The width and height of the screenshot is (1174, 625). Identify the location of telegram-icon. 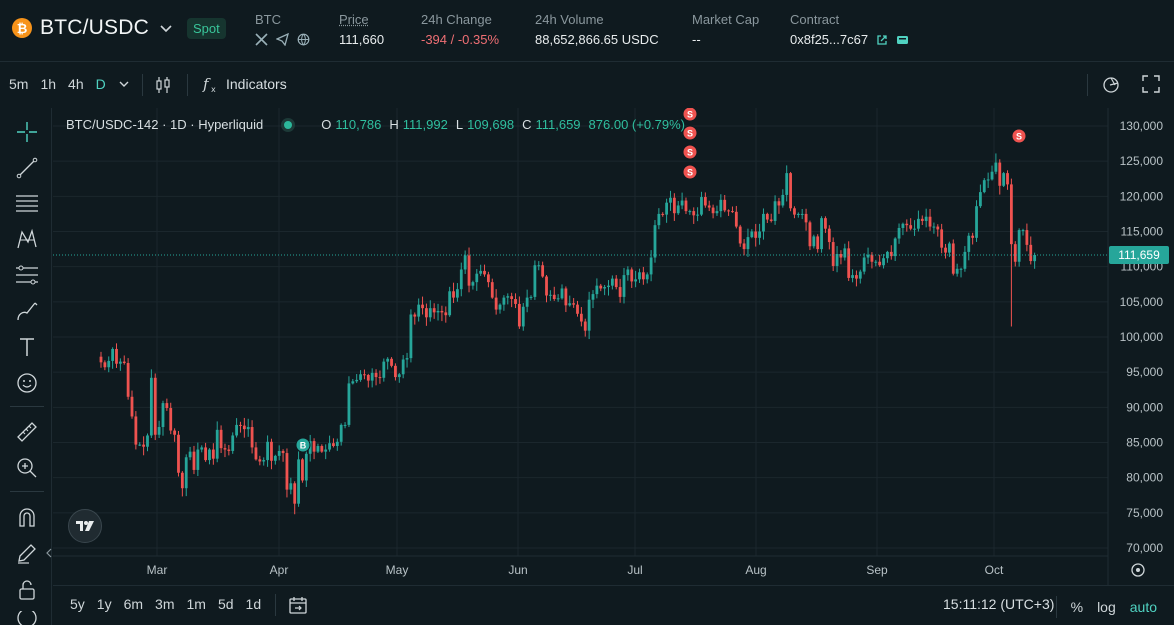
(282, 39).